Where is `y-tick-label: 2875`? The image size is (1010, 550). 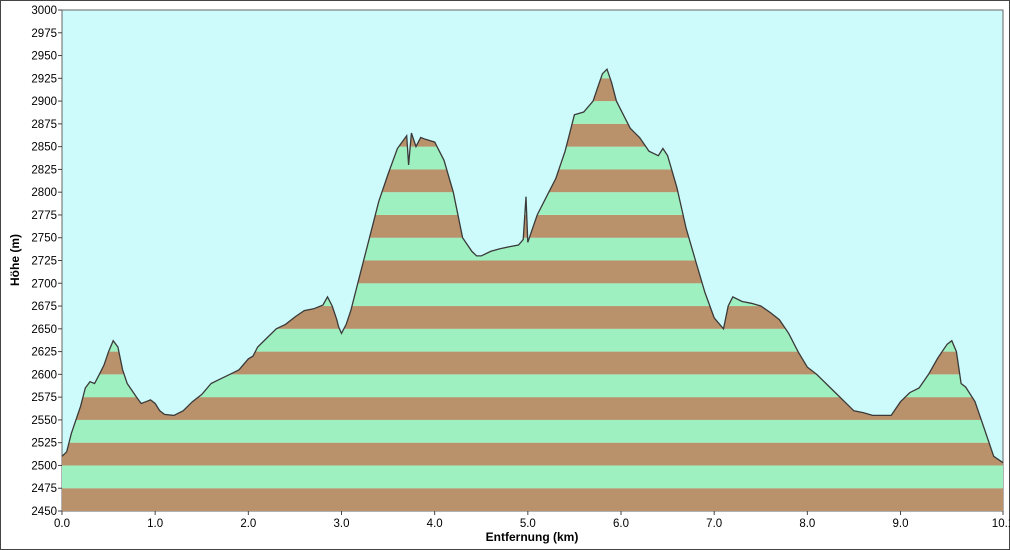
y-tick-label: 2875 is located at coordinates (44, 125).